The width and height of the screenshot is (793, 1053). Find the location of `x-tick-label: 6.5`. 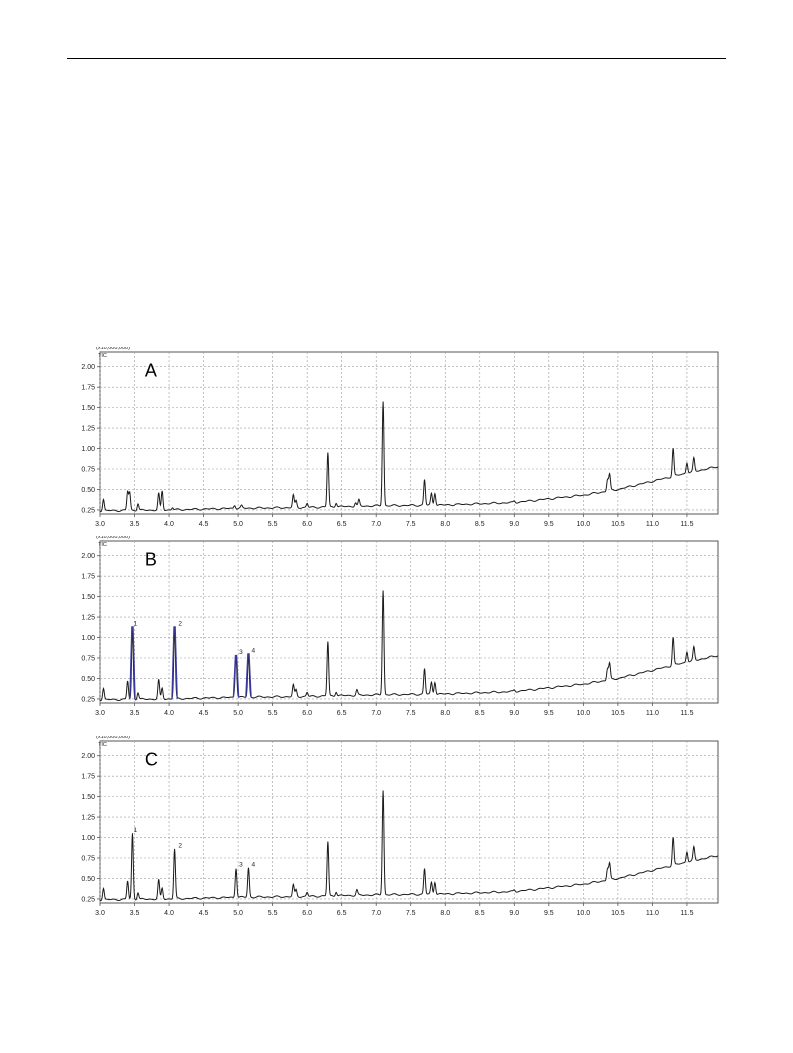

x-tick-label: 6.5 is located at coordinates (342, 524).